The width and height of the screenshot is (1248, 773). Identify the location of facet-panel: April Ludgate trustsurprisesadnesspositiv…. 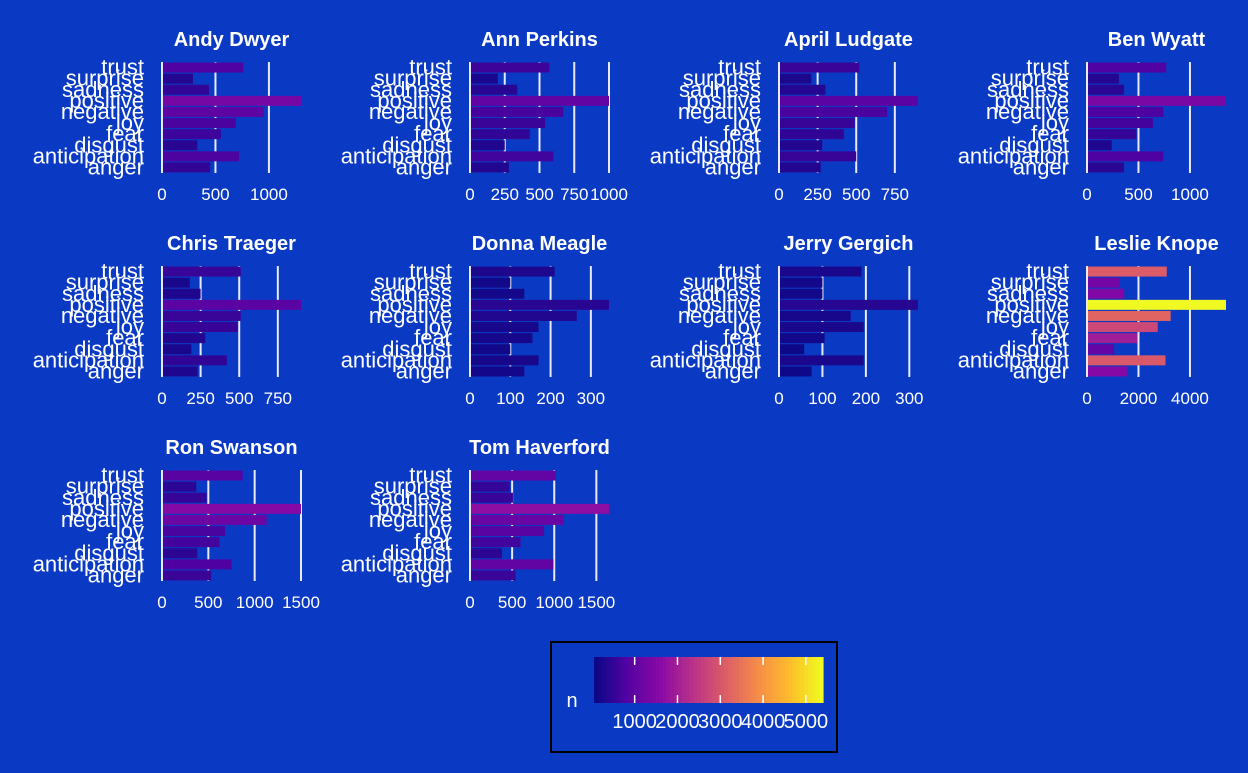
(784, 116).